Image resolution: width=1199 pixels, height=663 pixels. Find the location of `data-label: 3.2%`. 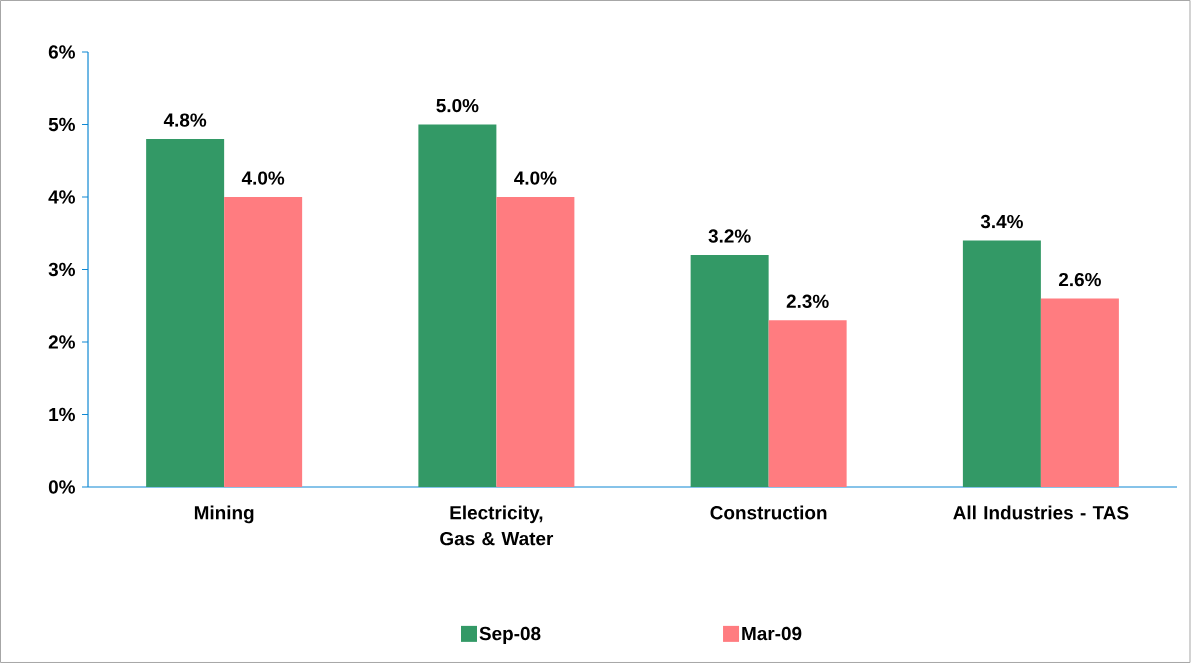

data-label: 3.2% is located at coordinates (729, 236).